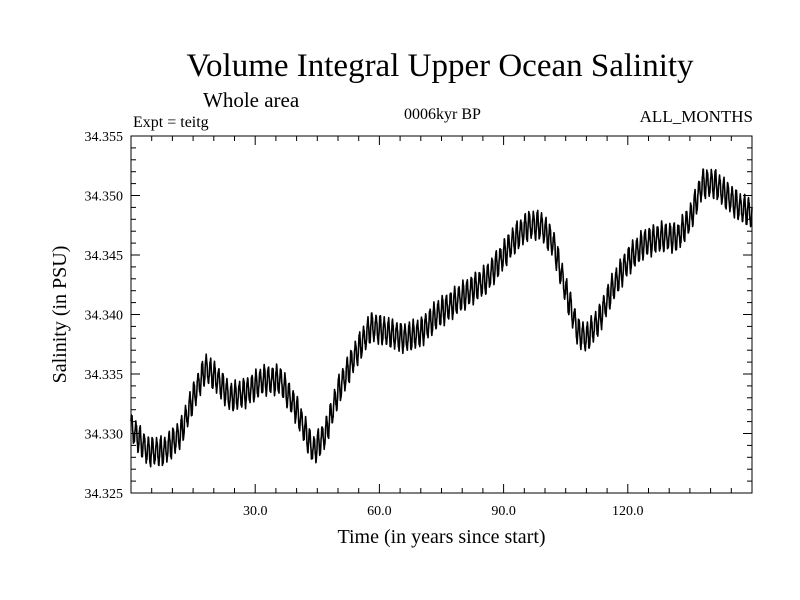  Describe the element at coordinates (696, 116) in the screenshot. I see `months-label: ALL_MONTHS` at that location.